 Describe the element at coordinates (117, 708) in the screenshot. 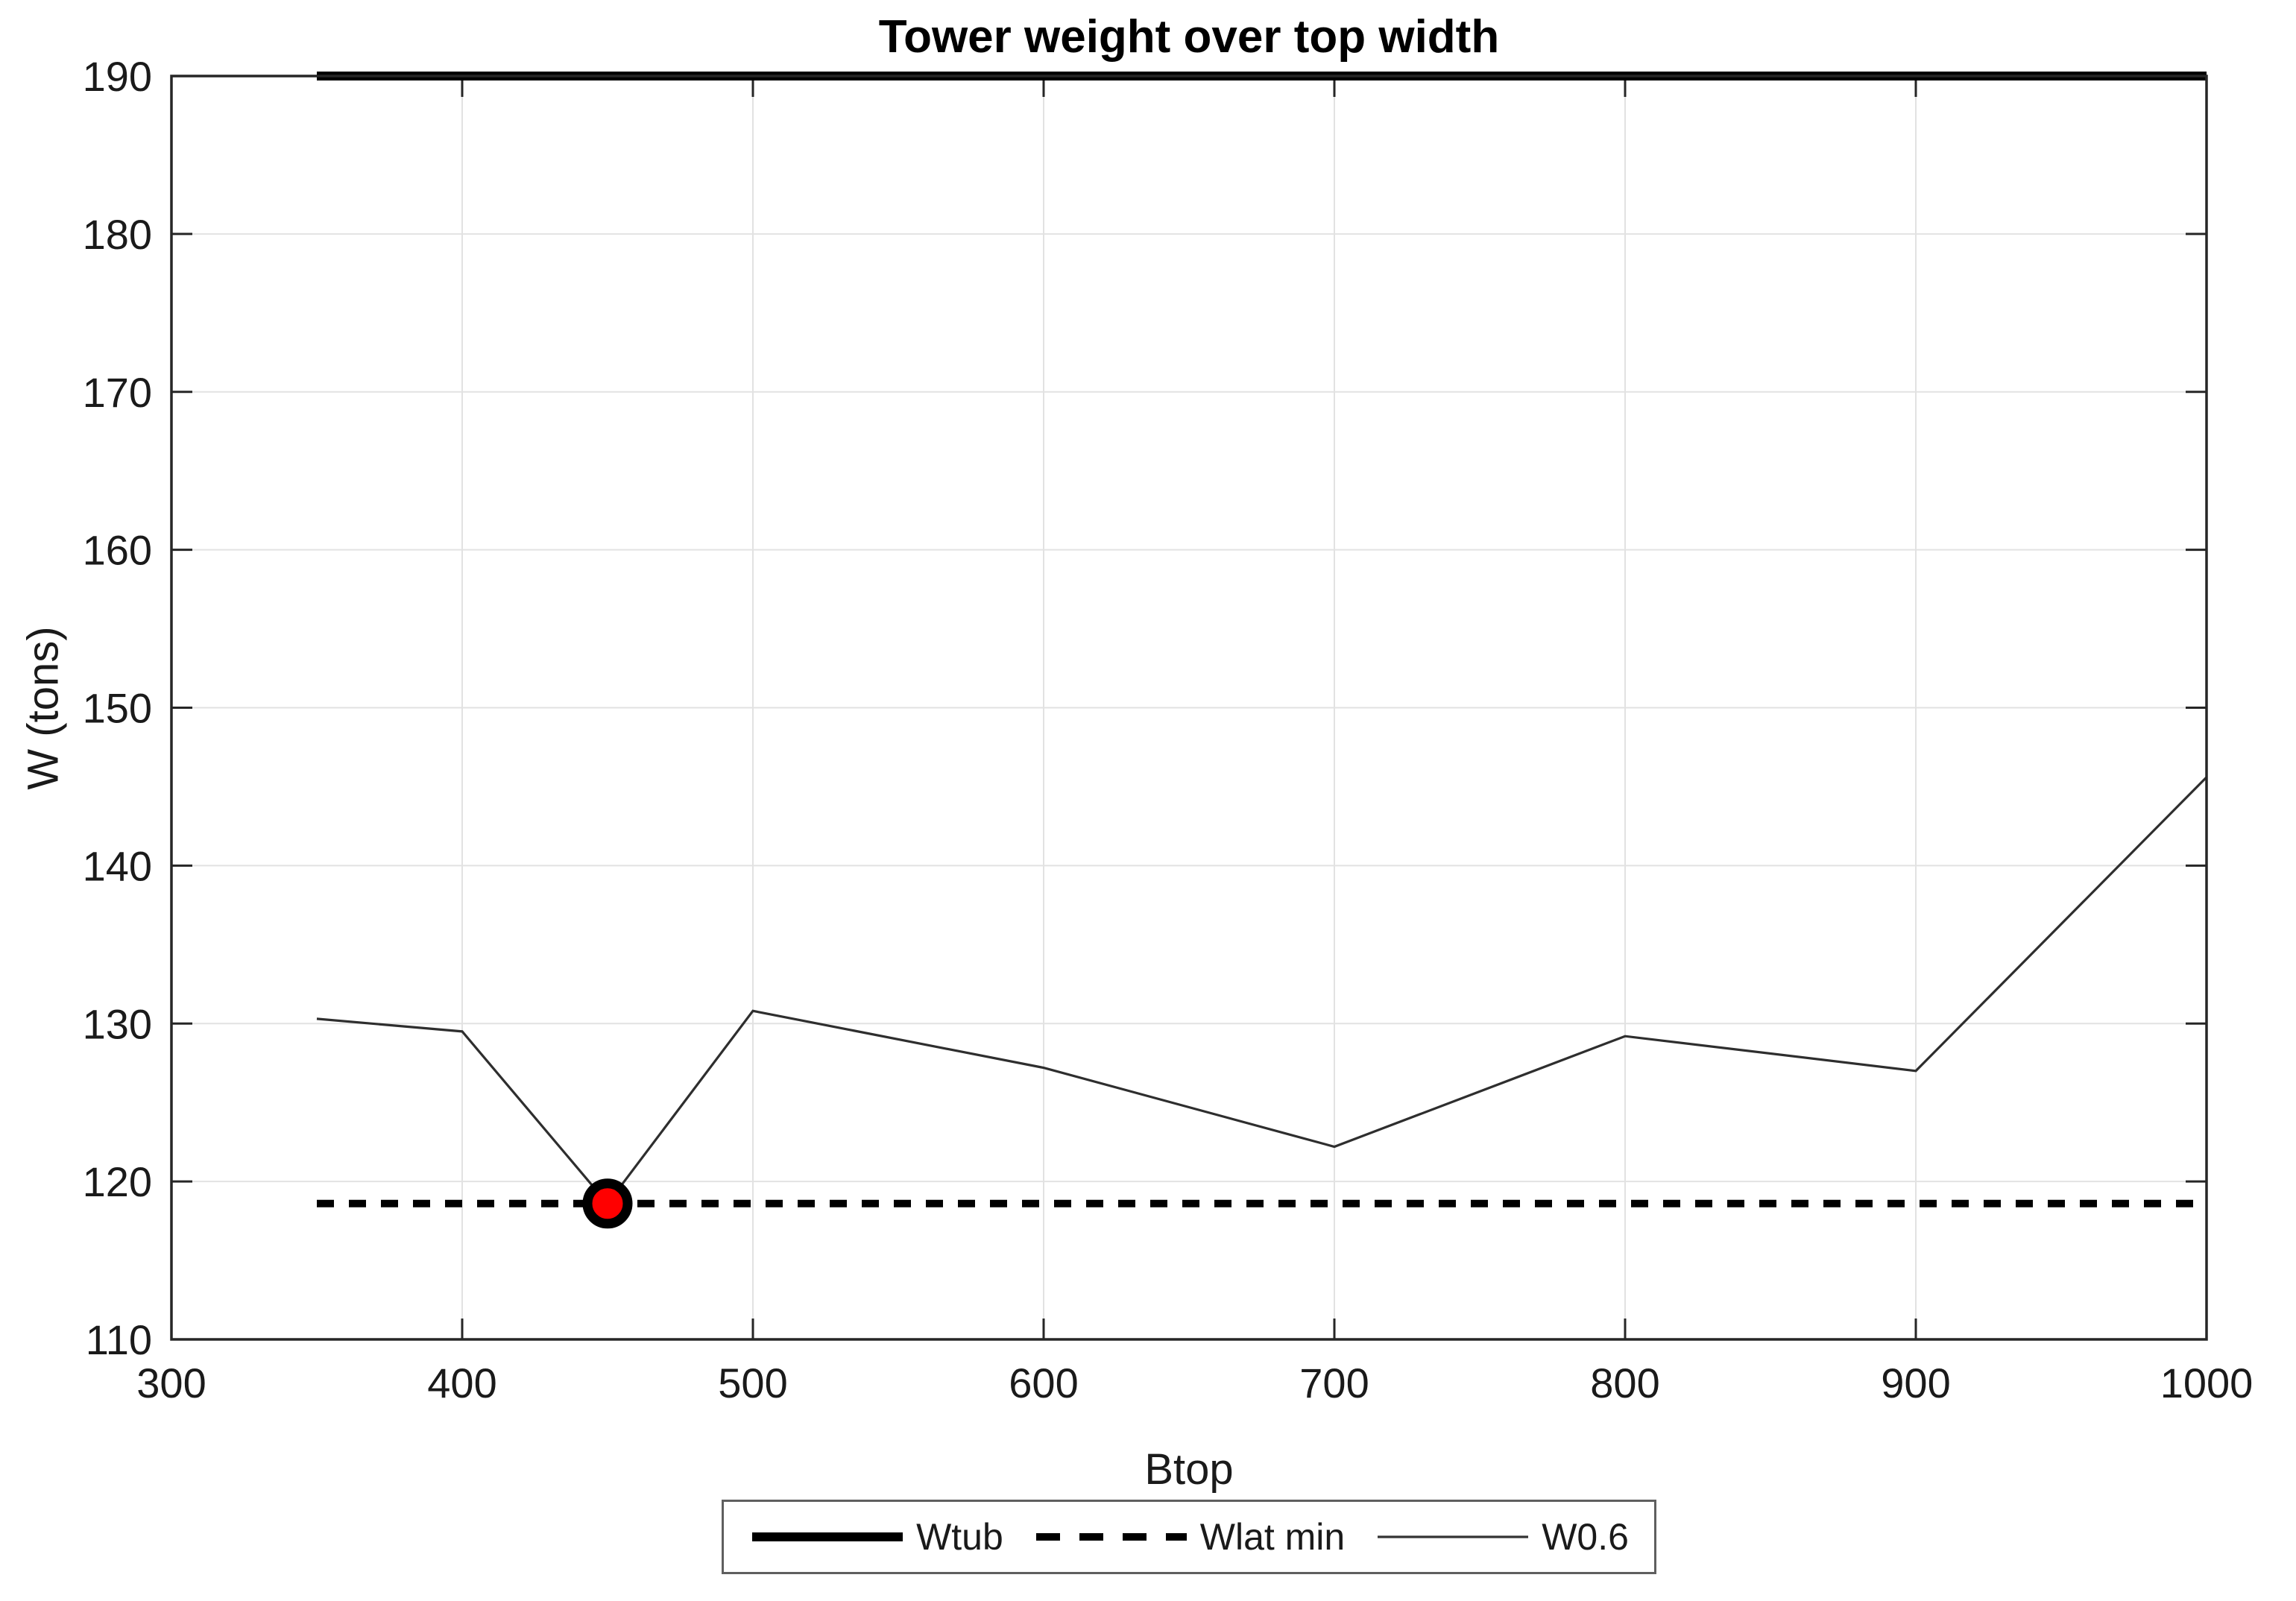

I see `y-tick-label: 150` at that location.